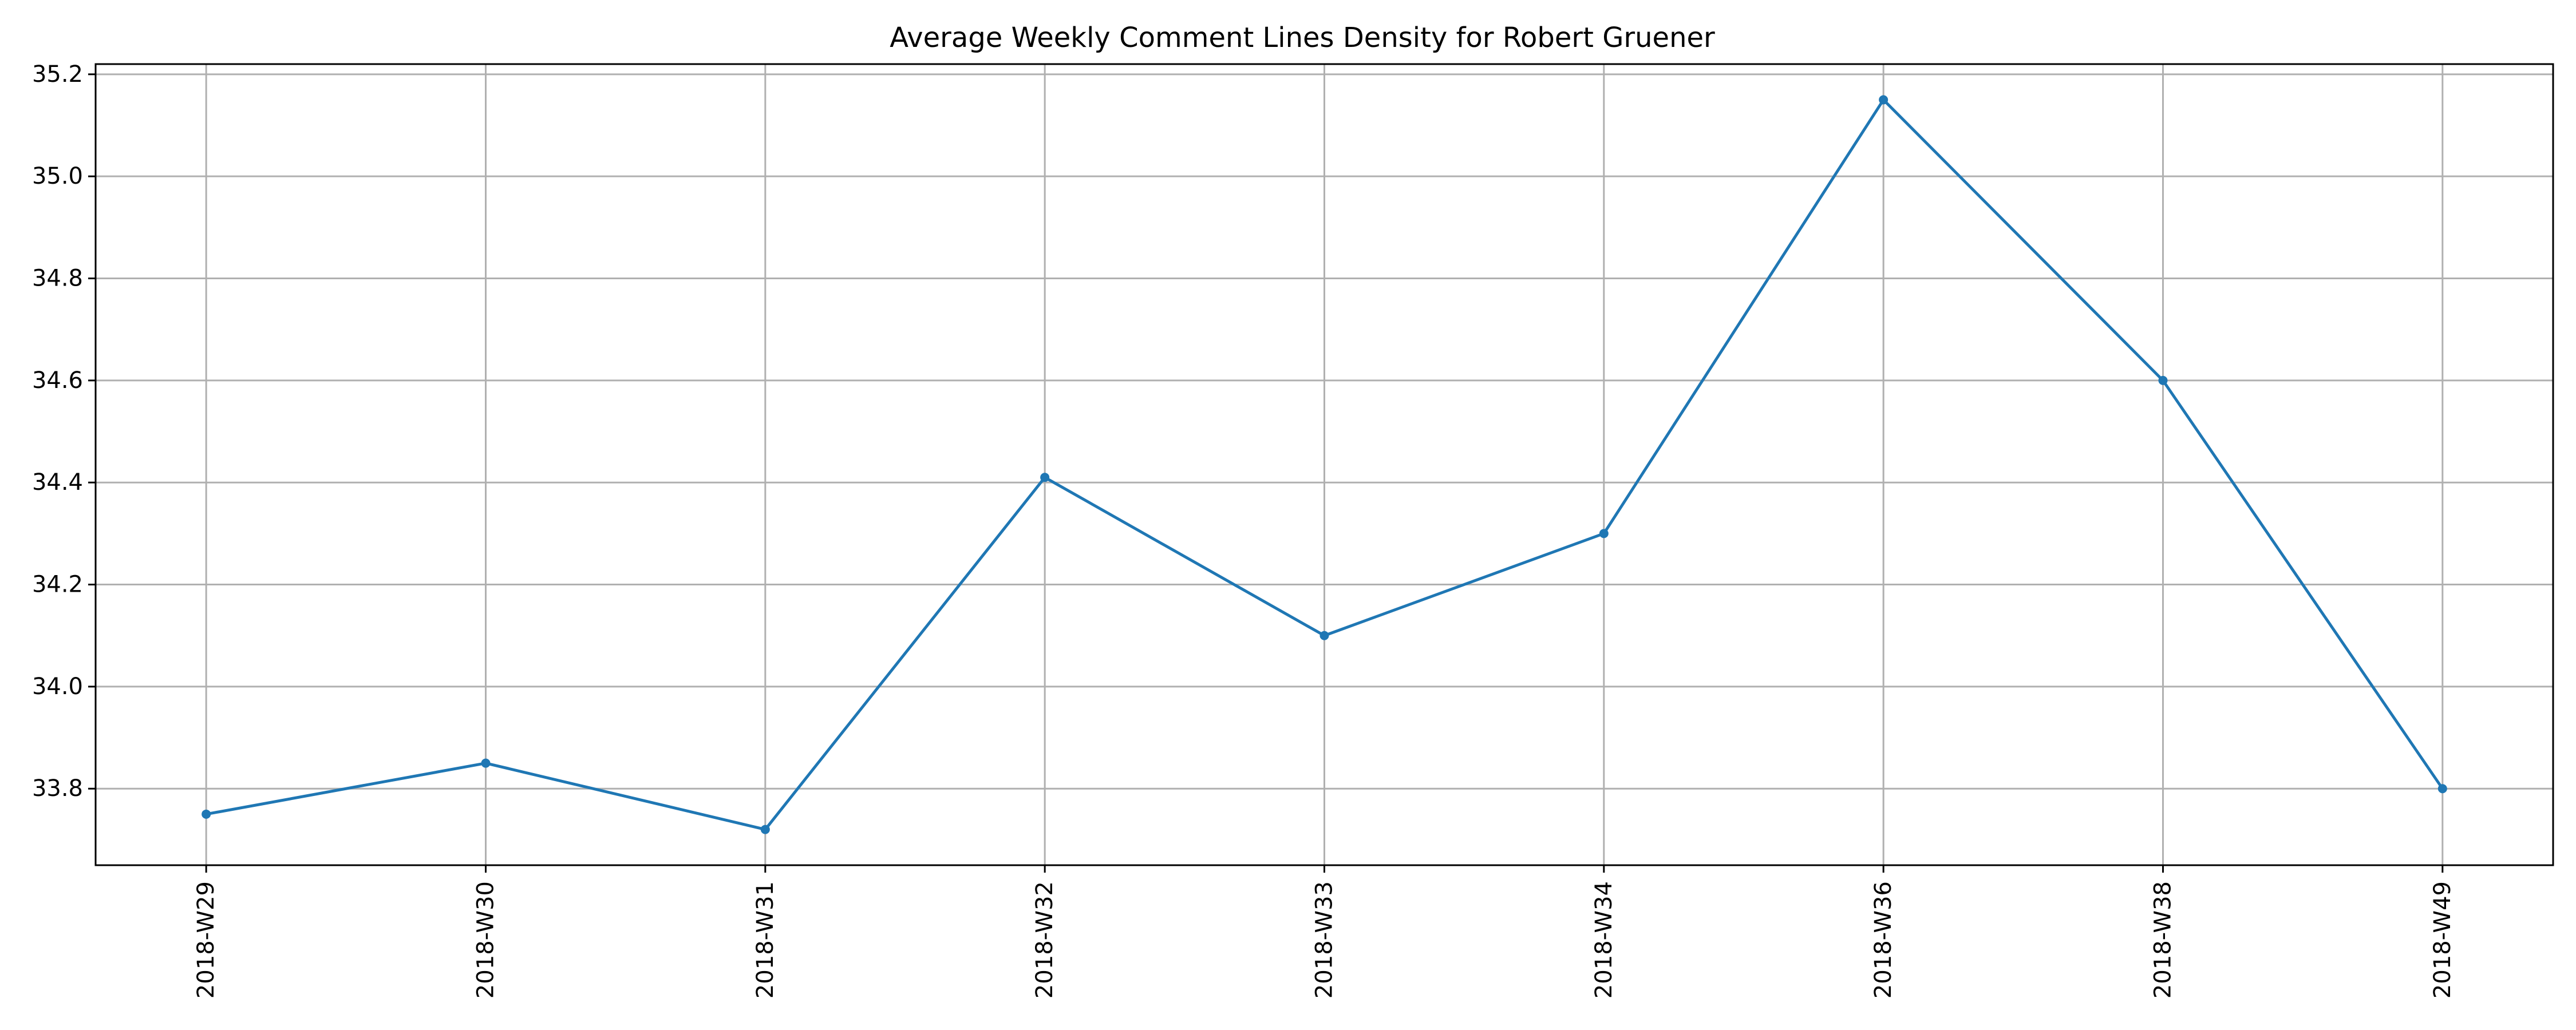 This screenshot has width=2576, height=1030. I want to click on y-tick-label: 33.8, so click(57, 788).